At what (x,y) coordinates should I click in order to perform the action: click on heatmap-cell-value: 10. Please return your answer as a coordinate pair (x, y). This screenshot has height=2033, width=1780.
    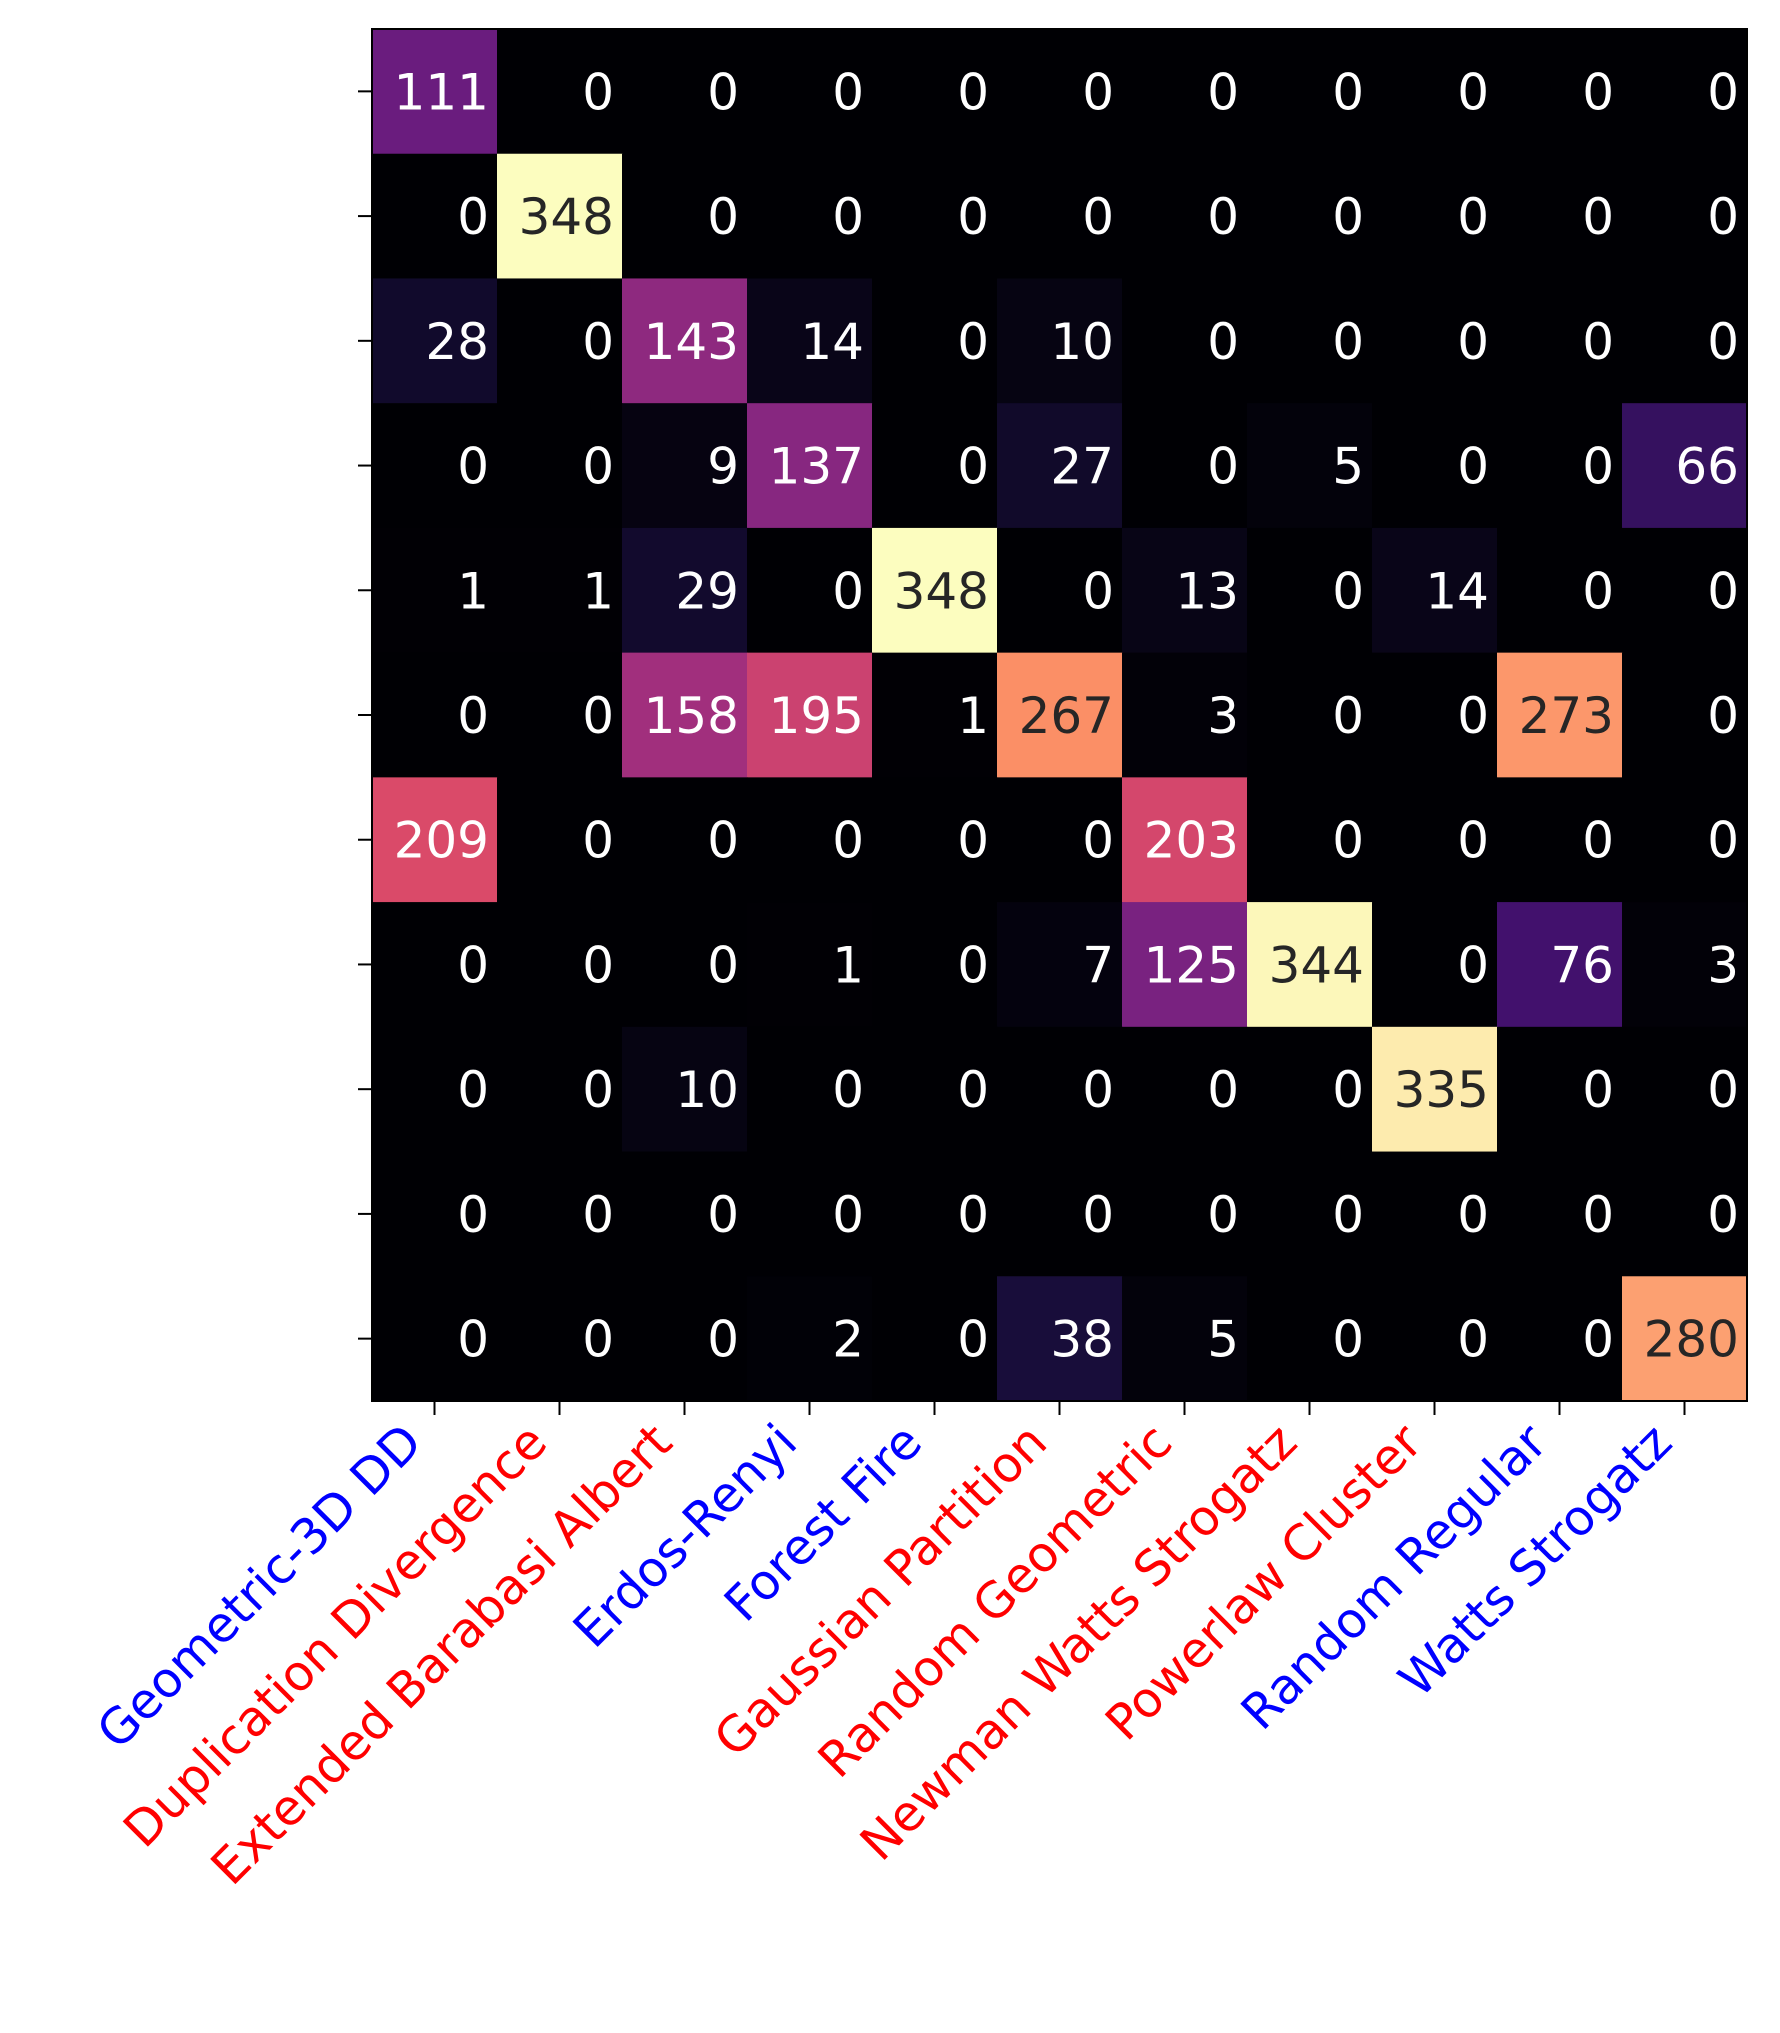
    Looking at the image, I should click on (707, 1090).